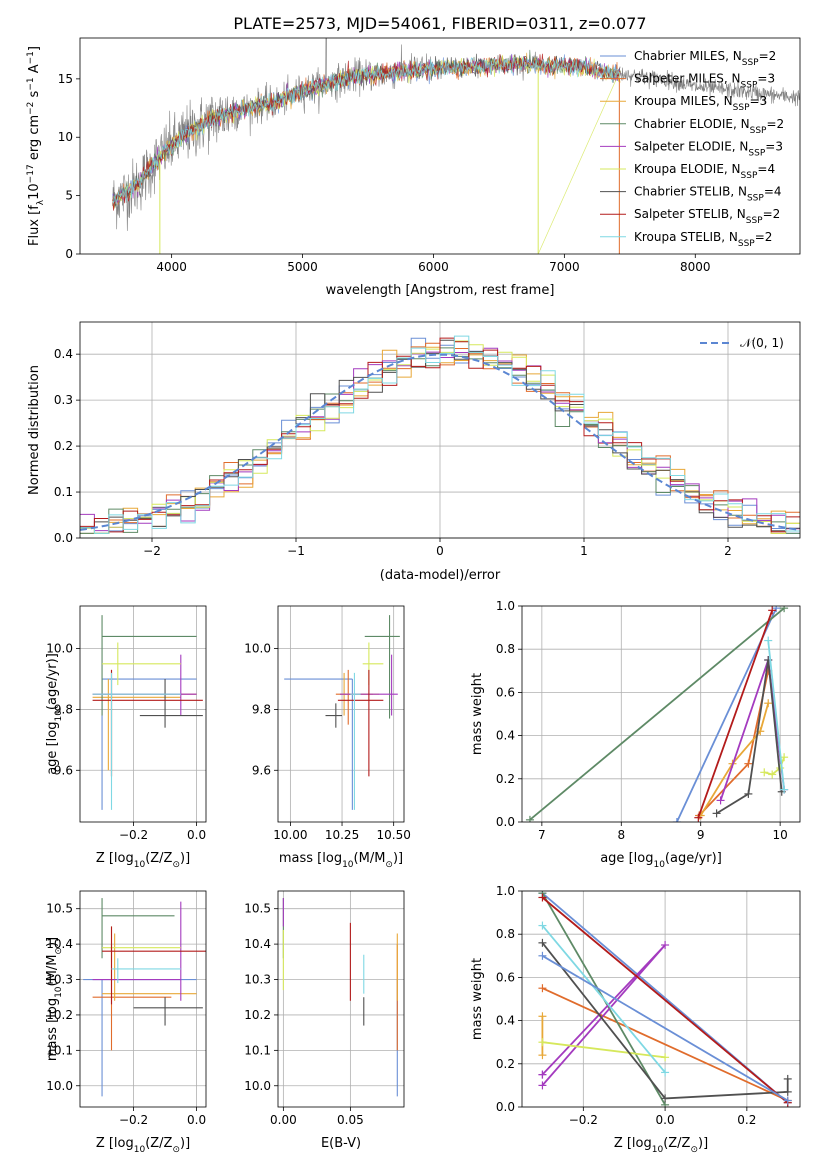  Describe the element at coordinates (746, 1120) in the screenshot. I see `x-tick-label: 0.2` at that location.